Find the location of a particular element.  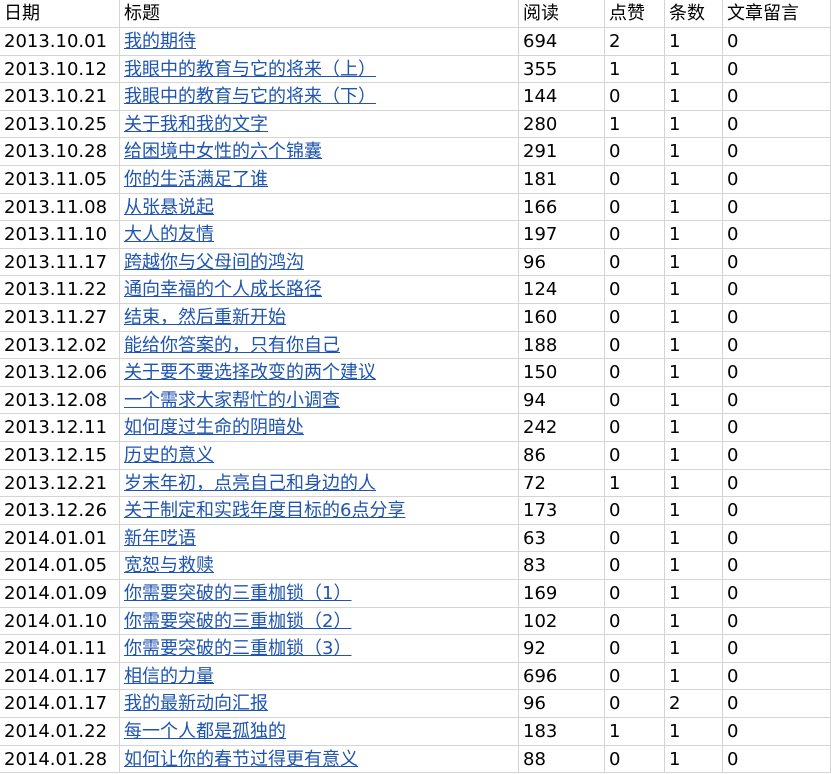

article-link: 关于制定和实践年度目标的6点分享 is located at coordinates (319, 511).